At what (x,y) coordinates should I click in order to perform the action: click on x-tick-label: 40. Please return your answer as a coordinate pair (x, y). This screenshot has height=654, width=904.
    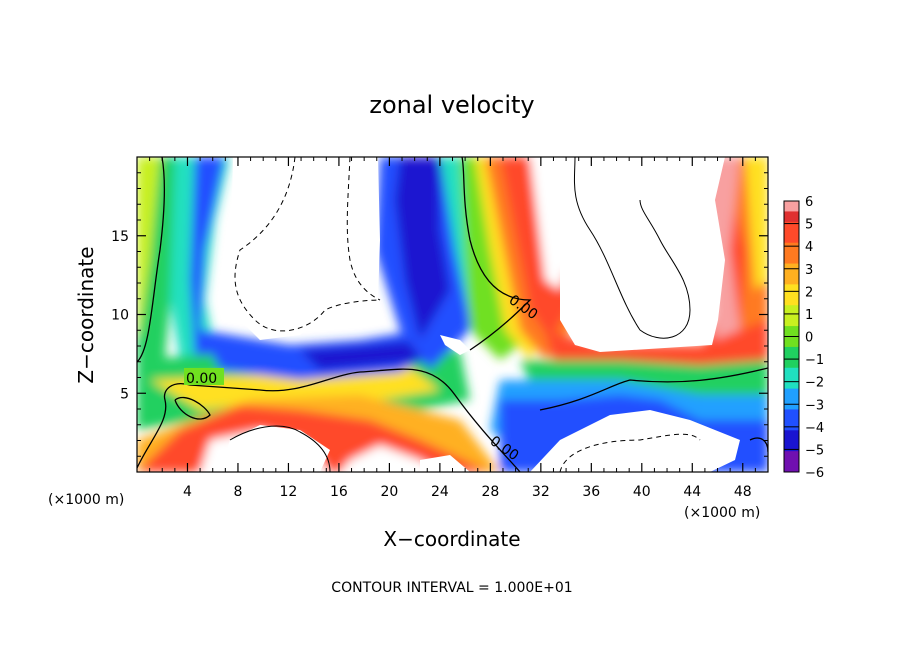
    Looking at the image, I should click on (642, 492).